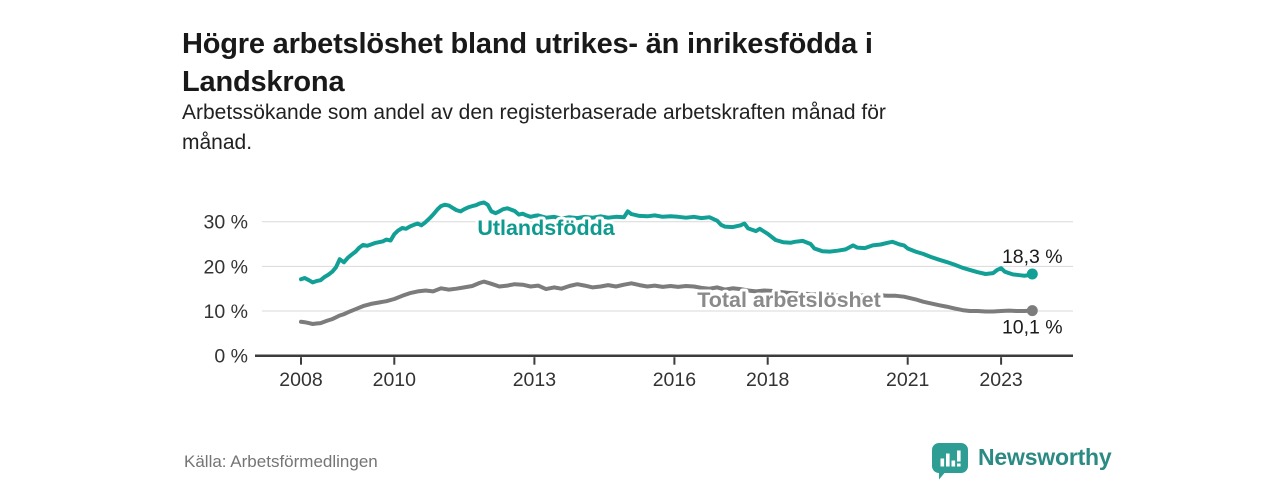  What do you see at coordinates (217, 142) in the screenshot?
I see `chart-subtitle-line2: månad.` at bounding box center [217, 142].